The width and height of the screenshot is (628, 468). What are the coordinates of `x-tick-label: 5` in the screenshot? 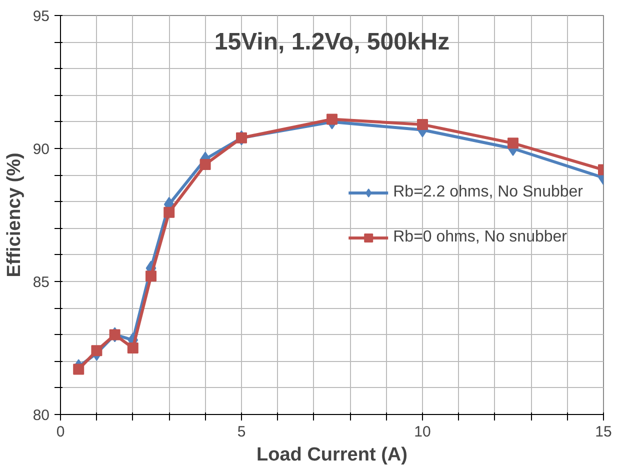 It's located at (241, 432).